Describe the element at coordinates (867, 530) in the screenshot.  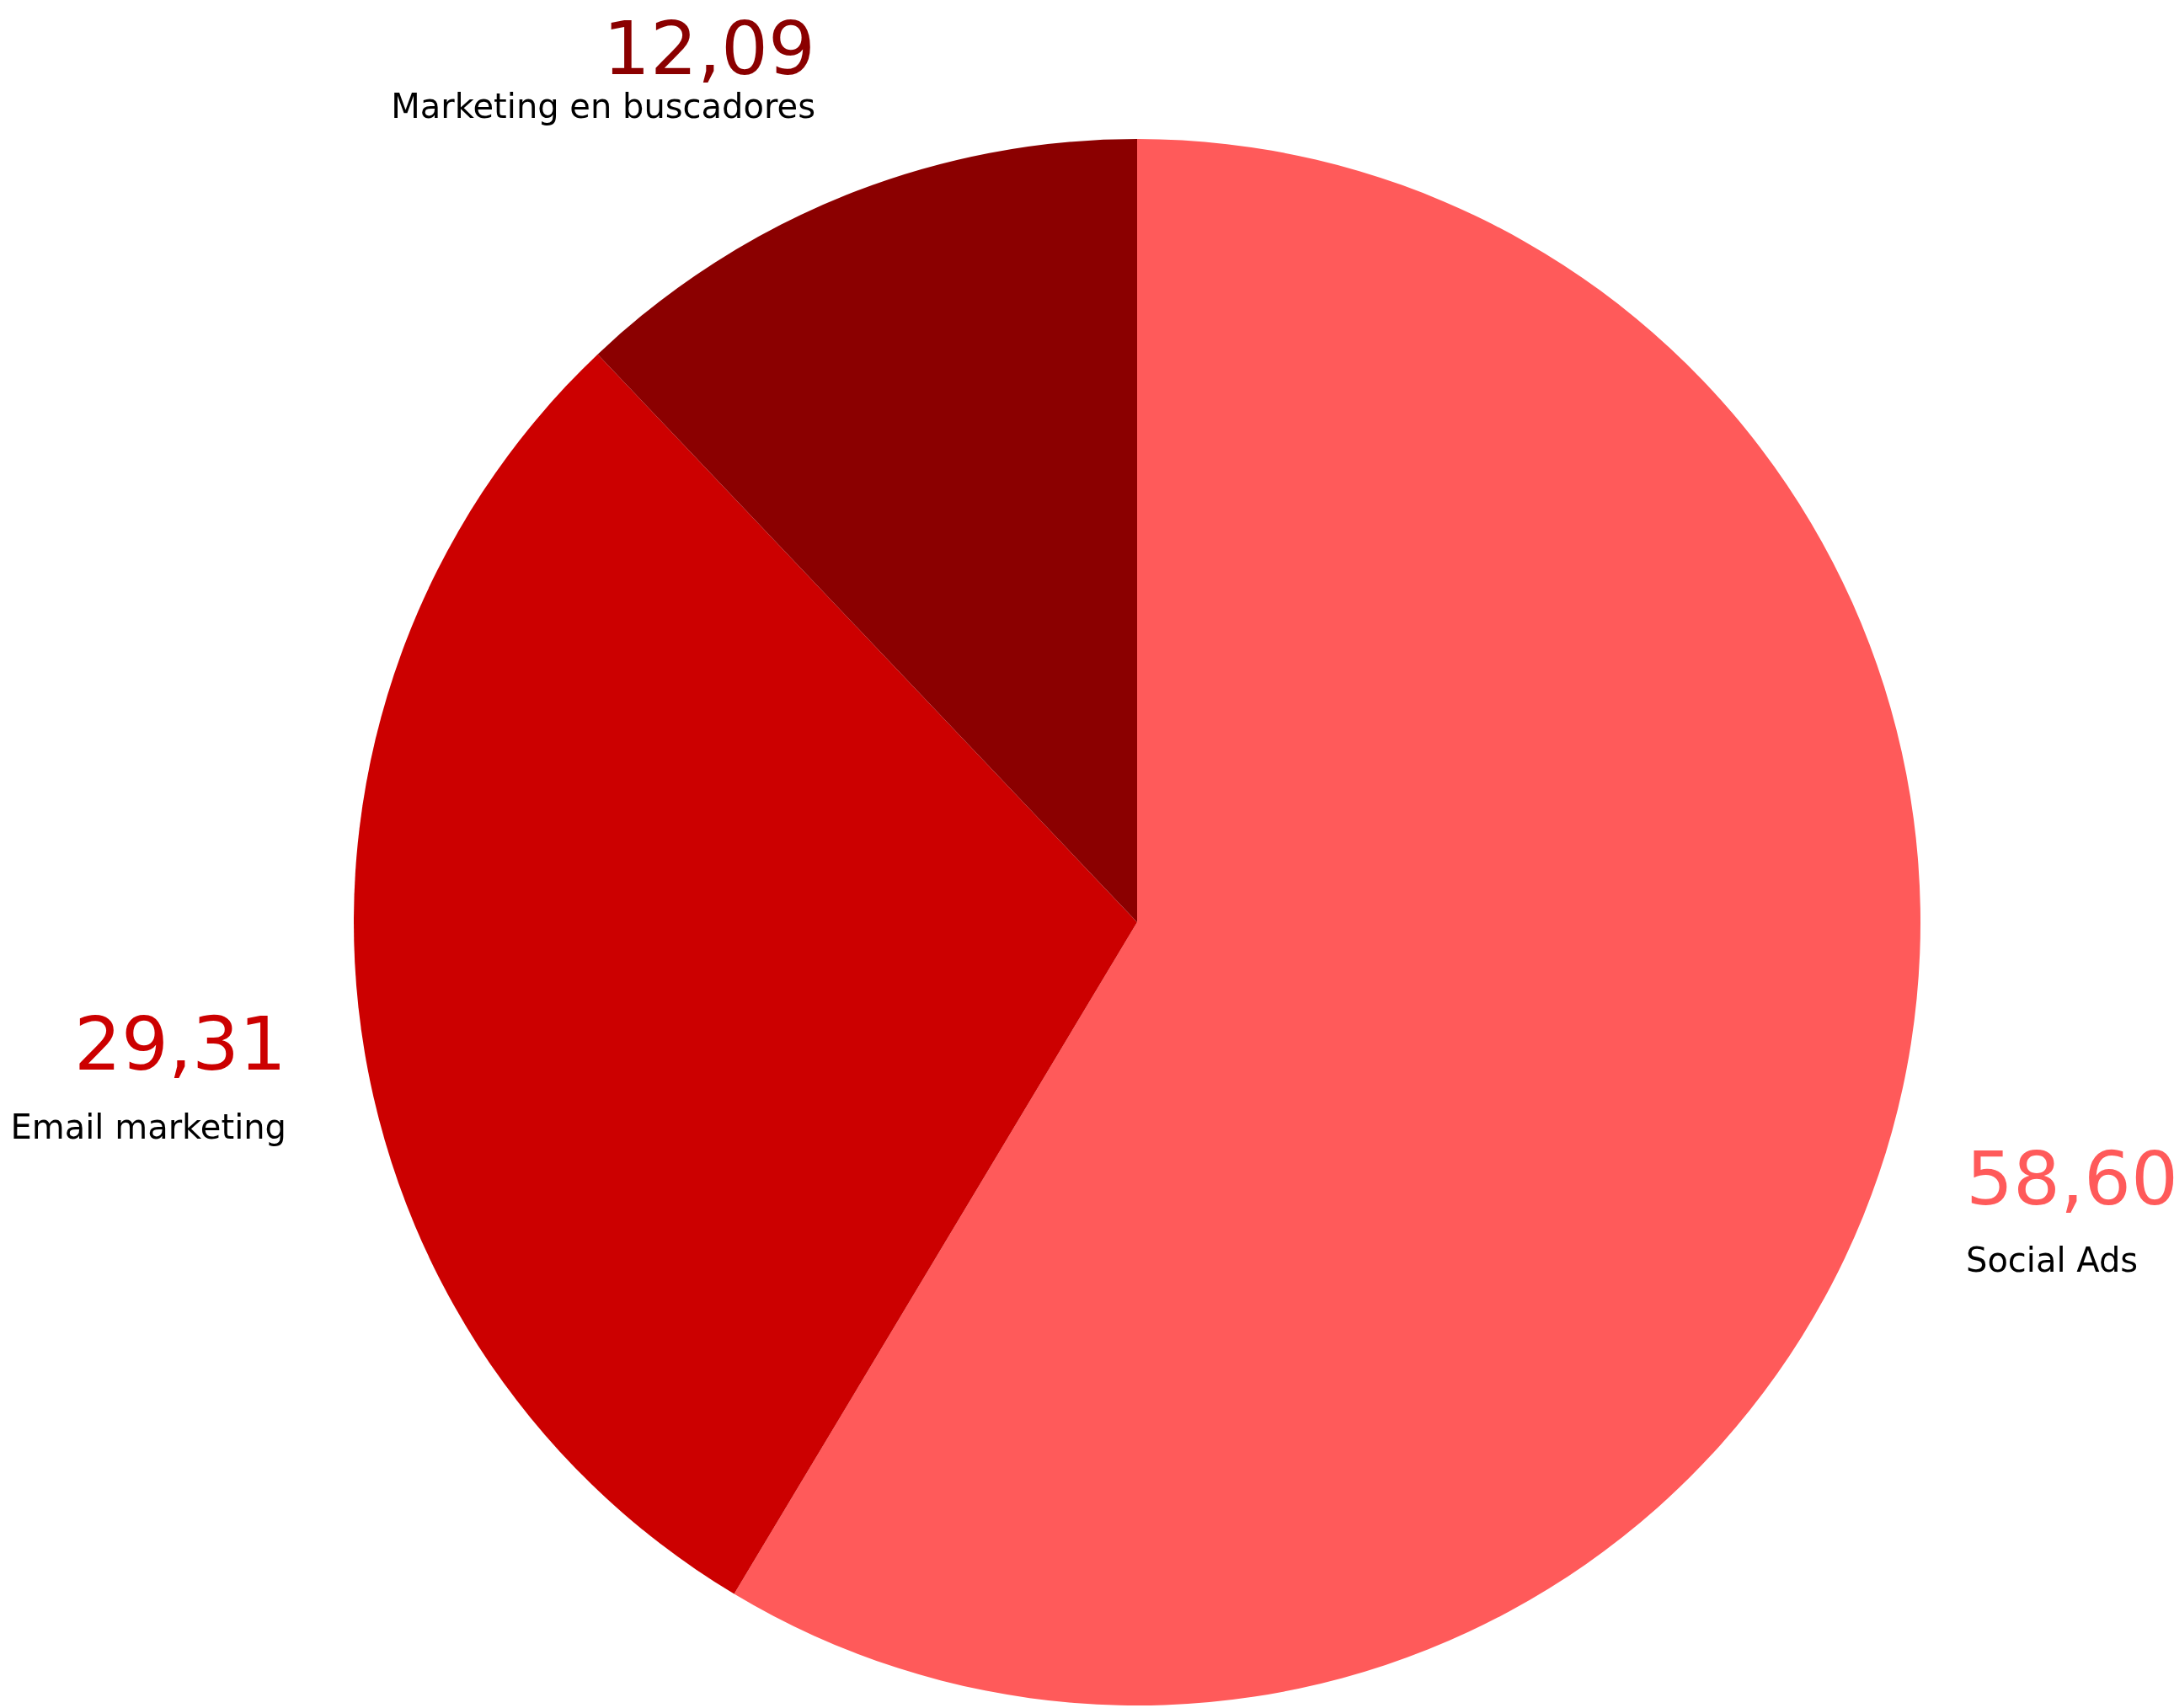
I see `pie-slice` at that location.